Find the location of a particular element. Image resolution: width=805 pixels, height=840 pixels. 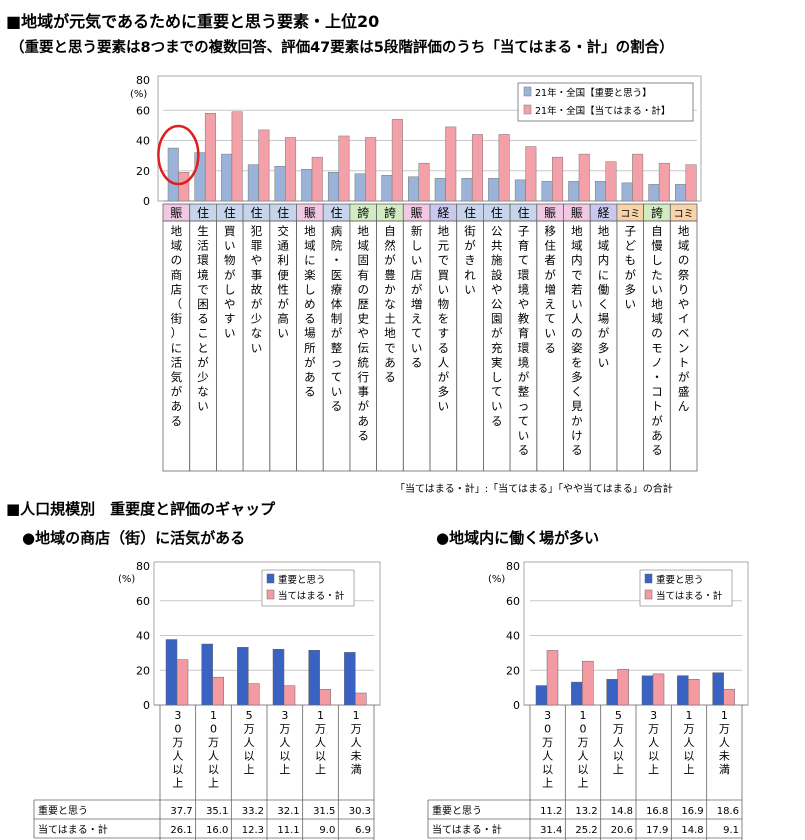

category-label: 地域の祭りやイベントが盛ん is located at coordinates (684, 318).